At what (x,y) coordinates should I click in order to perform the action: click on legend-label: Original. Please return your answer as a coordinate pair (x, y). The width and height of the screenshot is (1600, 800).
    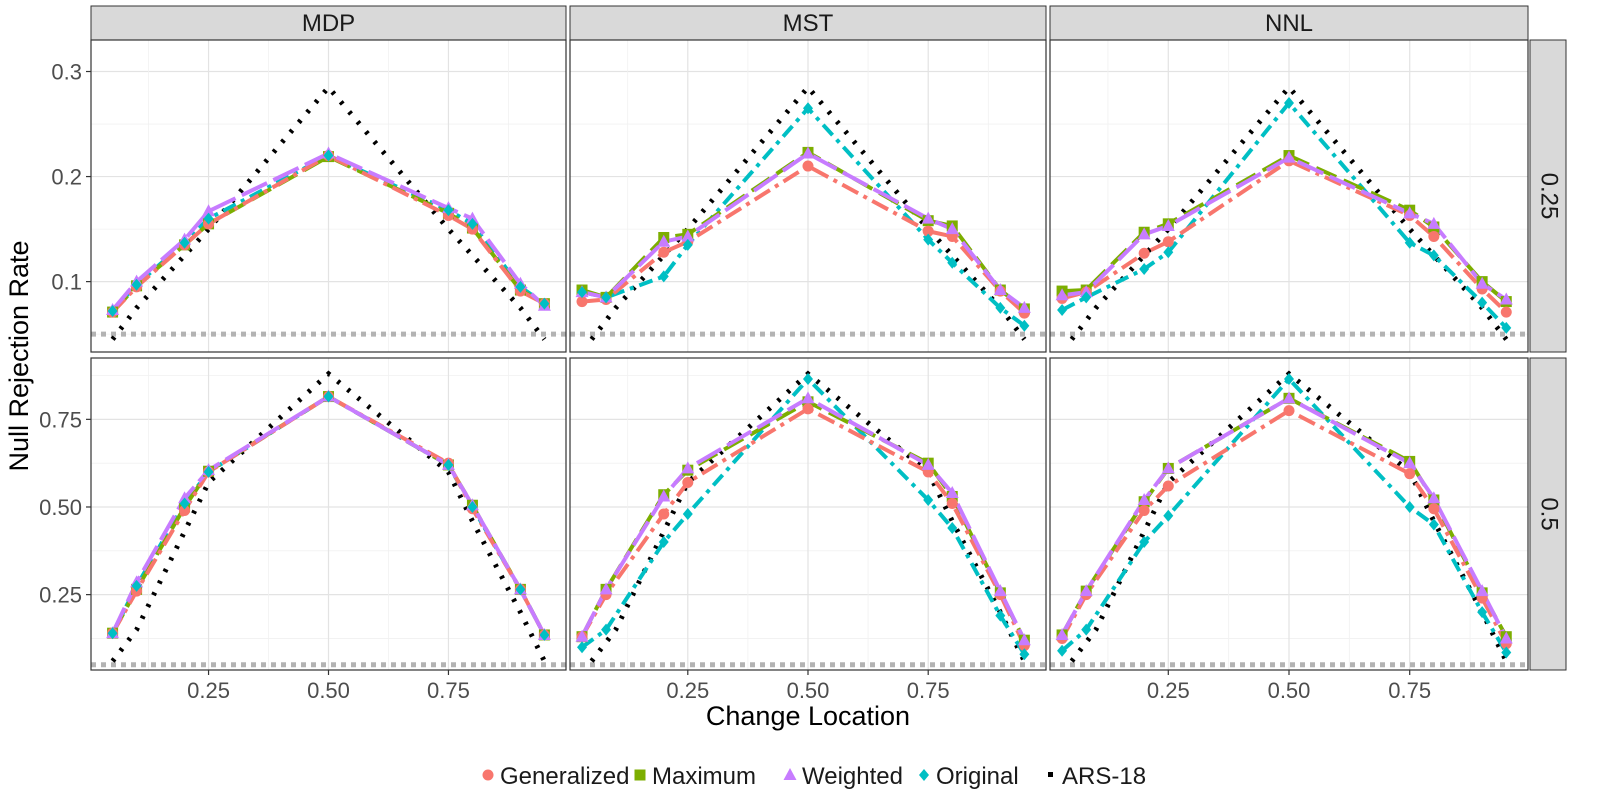
    Looking at the image, I should click on (977, 776).